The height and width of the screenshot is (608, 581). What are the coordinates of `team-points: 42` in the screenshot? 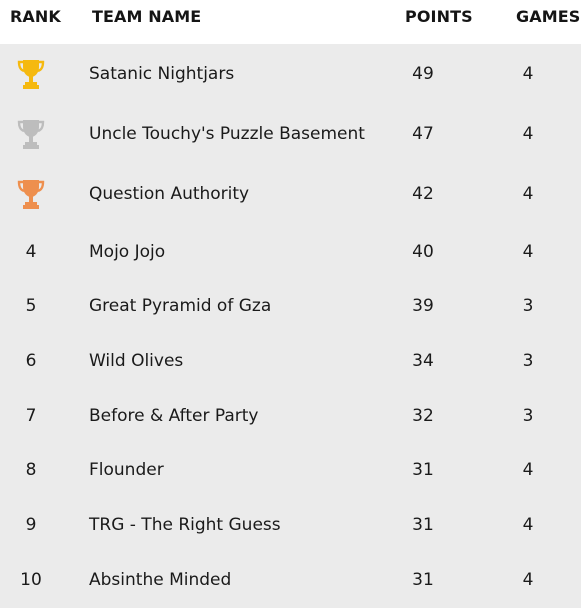 It's located at (423, 194).